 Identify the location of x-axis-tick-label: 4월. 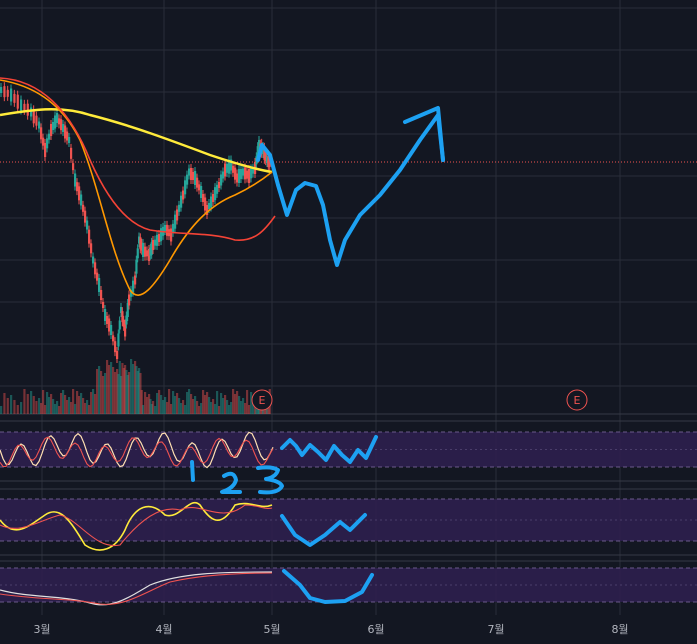
(163, 629).